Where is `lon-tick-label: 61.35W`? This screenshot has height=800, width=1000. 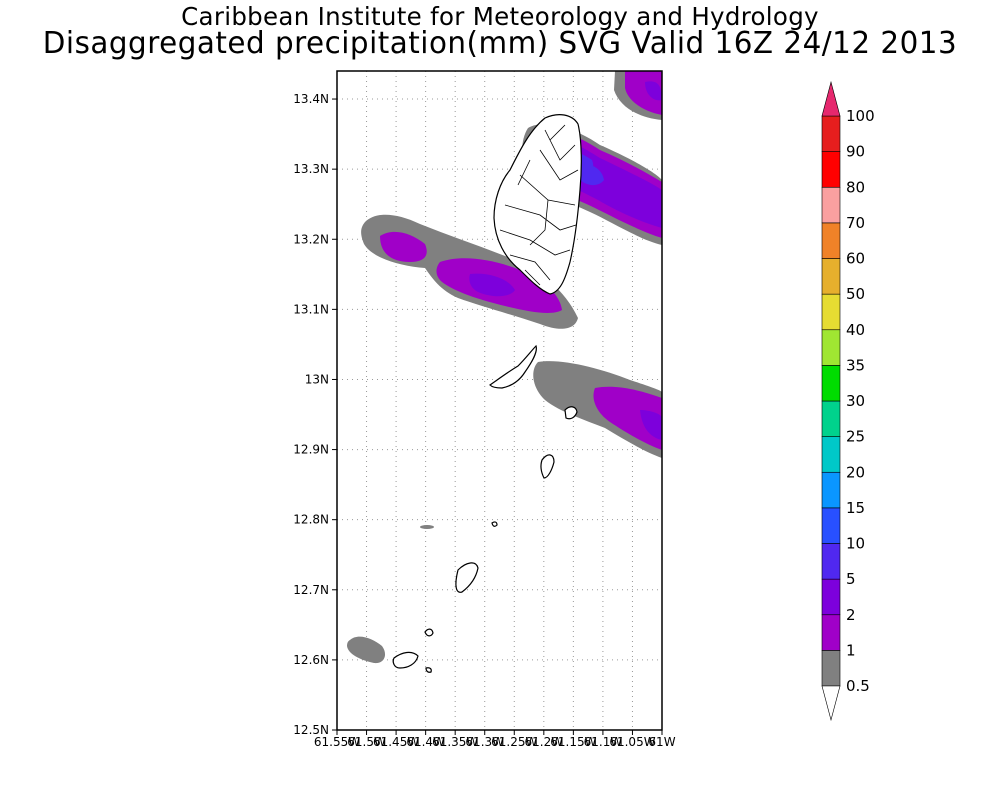 lon-tick-label: 61.35W is located at coordinates (455, 742).